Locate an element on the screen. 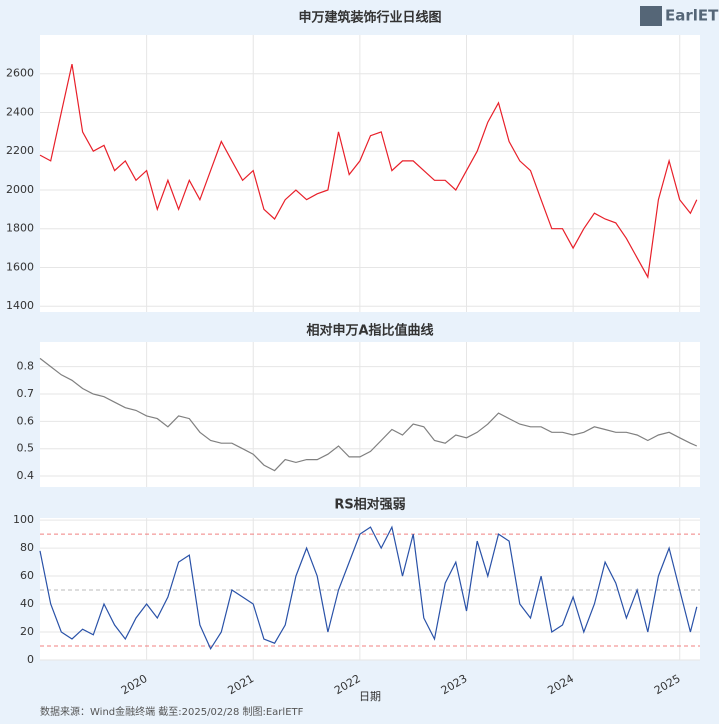  x-tick-label: 2024 is located at coordinates (560, 684).